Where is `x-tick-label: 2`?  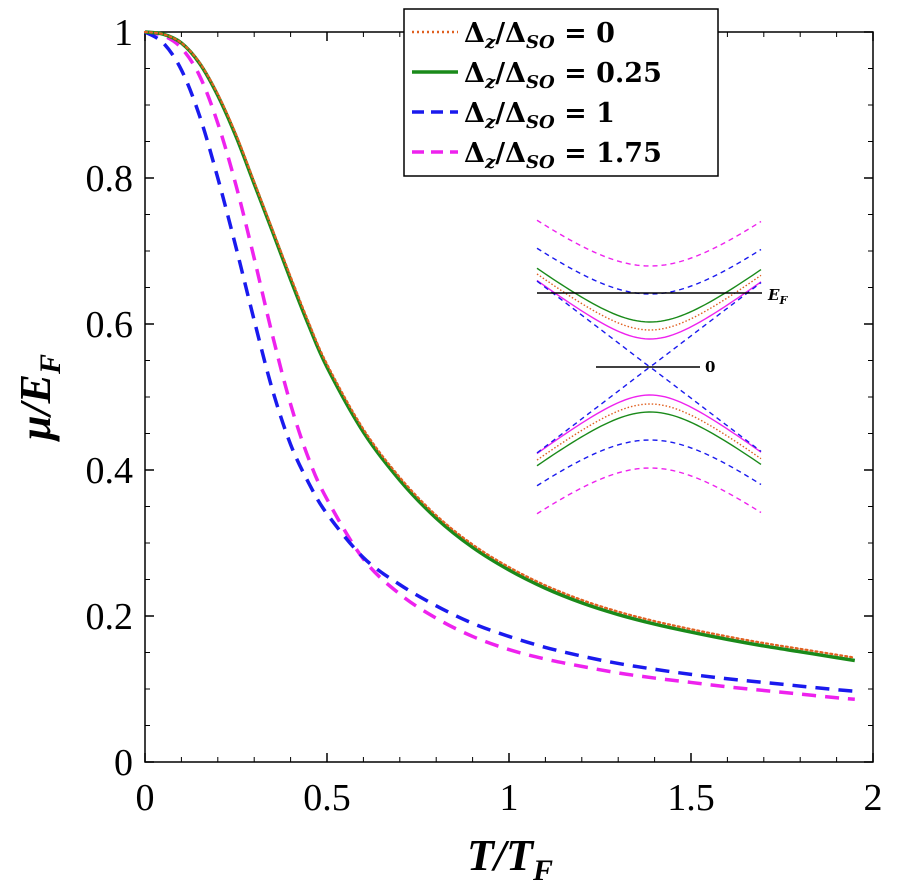
x-tick-label: 2 is located at coordinates (873, 798).